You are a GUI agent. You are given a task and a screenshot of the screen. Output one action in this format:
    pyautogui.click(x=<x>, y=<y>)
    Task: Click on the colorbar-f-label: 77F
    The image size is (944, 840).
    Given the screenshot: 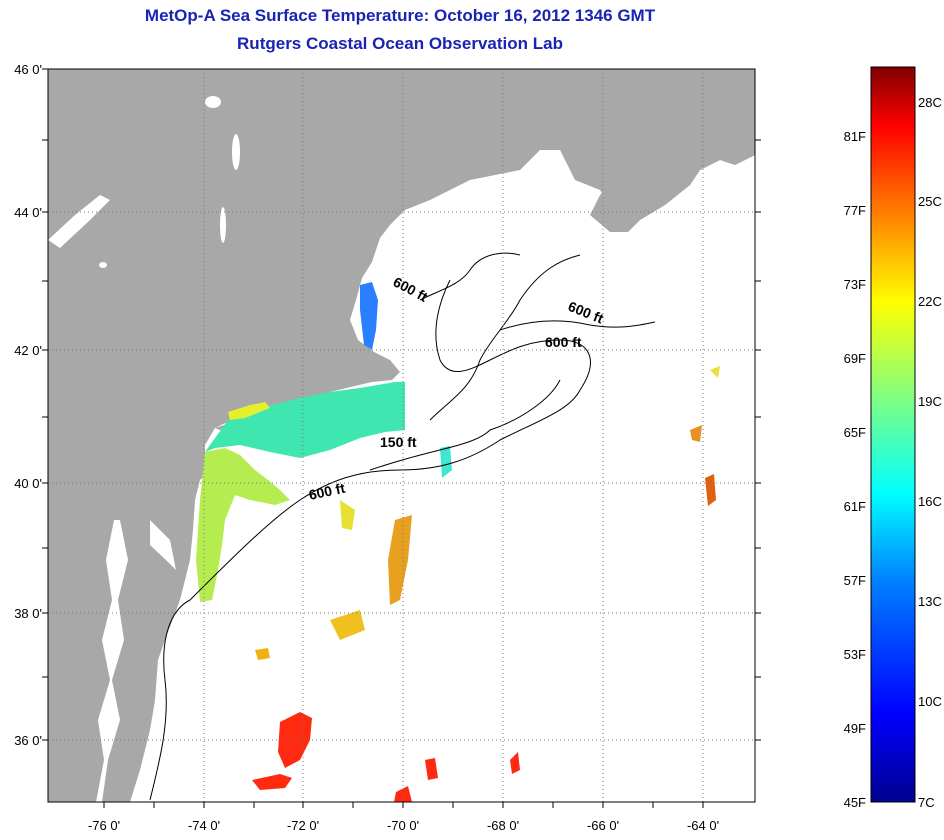 What is the action you would take?
    pyautogui.click(x=855, y=210)
    